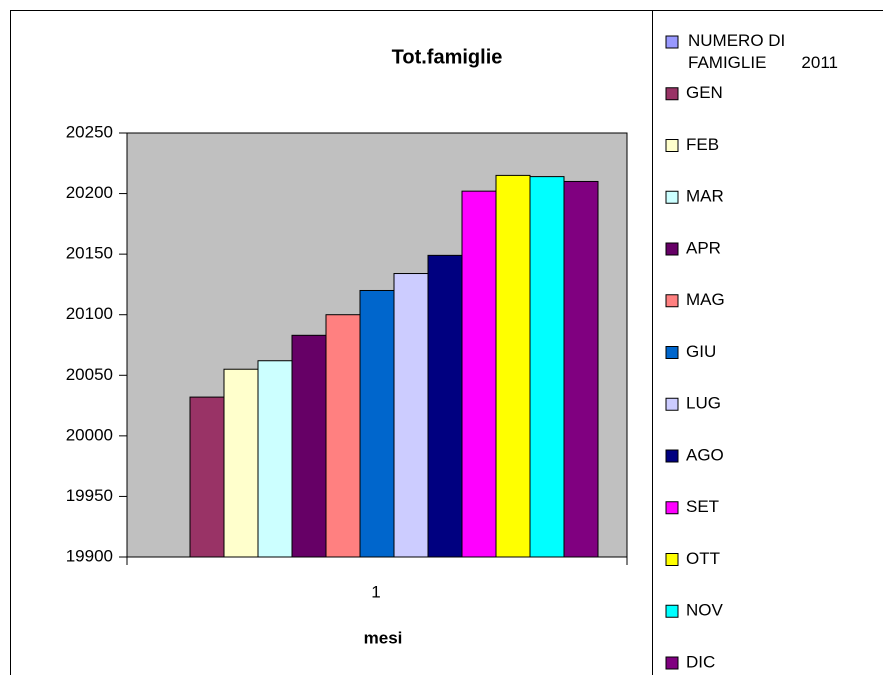 The height and width of the screenshot is (675, 883). I want to click on legend-label: MAG, so click(705, 299).